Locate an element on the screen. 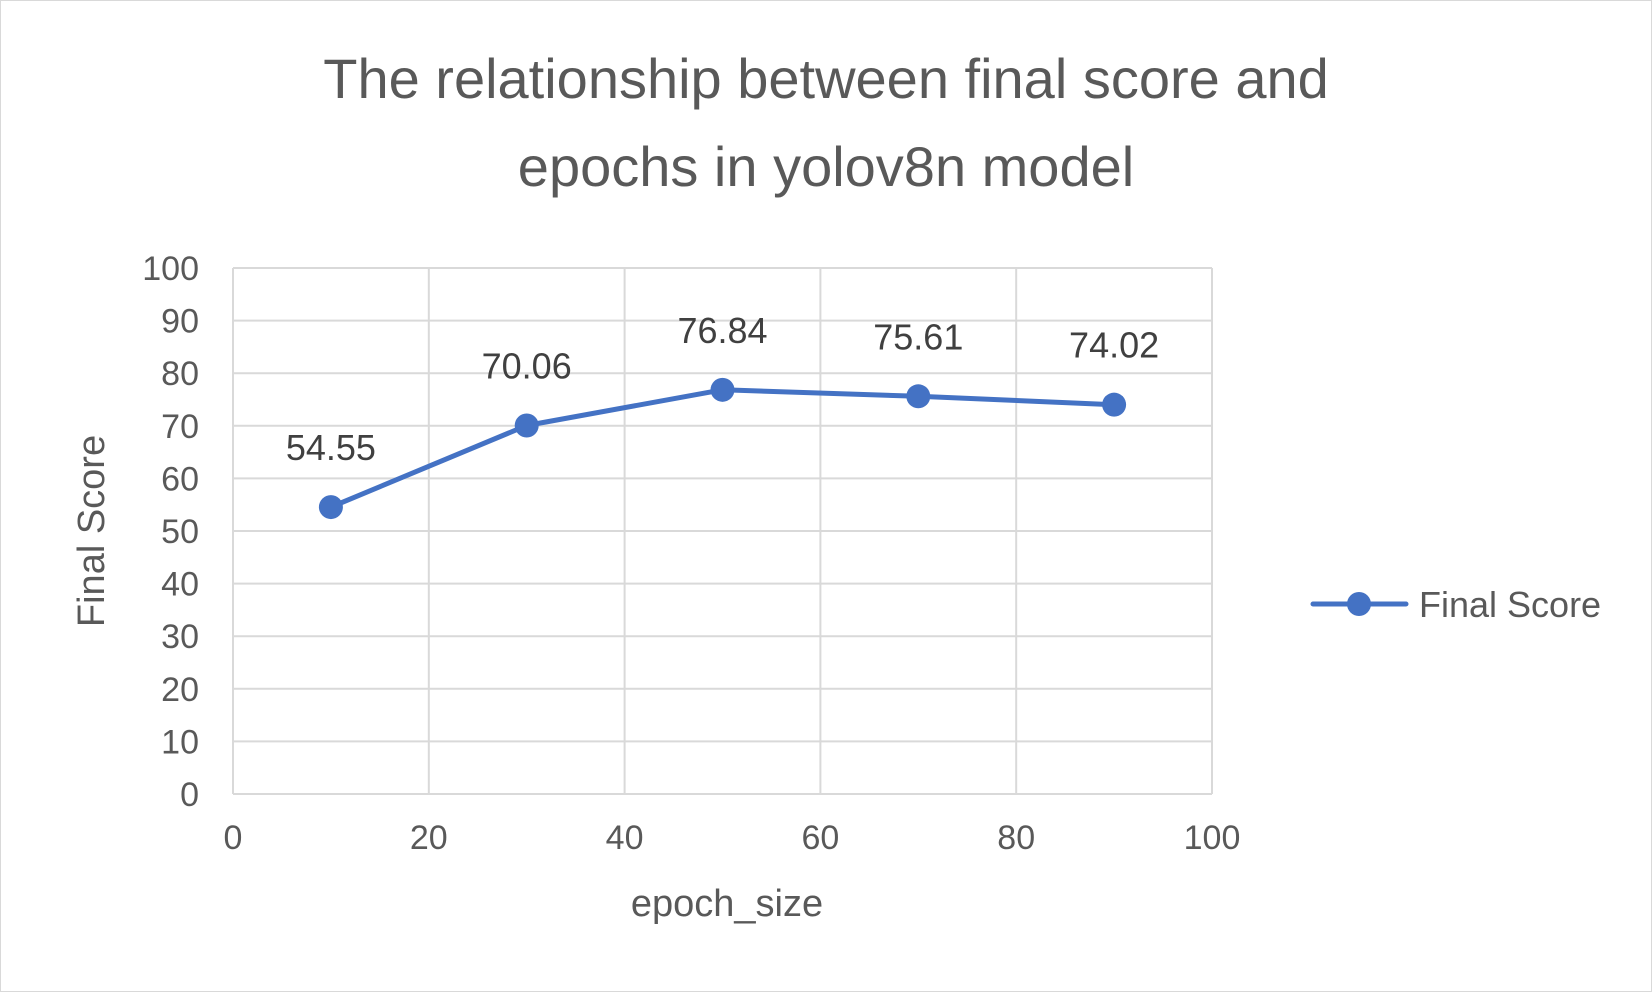 This screenshot has width=1652, height=992. series-line is located at coordinates (722, 448).